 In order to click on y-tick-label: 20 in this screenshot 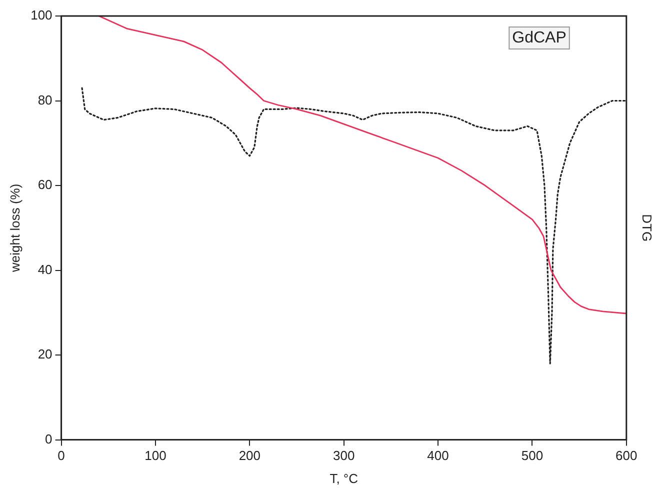, I will do `click(45, 354)`.